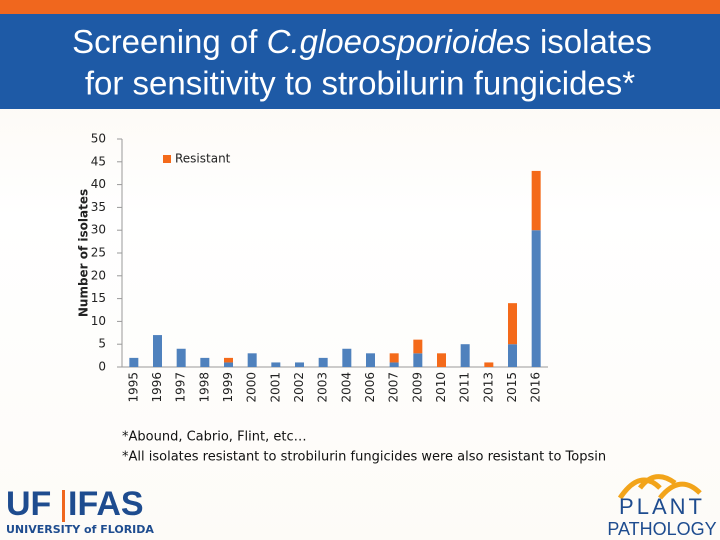 The width and height of the screenshot is (720, 540). Describe the element at coordinates (28, 504) in the screenshot. I see `logo-uf: UF` at that location.